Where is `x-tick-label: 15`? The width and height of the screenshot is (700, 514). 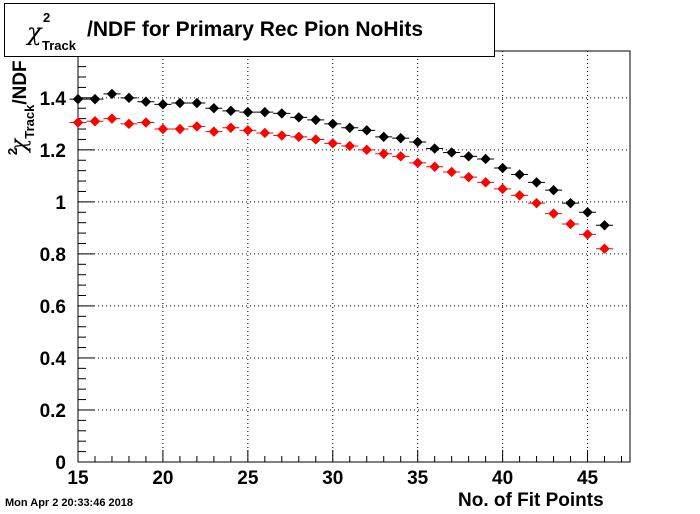
x-tick-label: 15 is located at coordinates (78, 478).